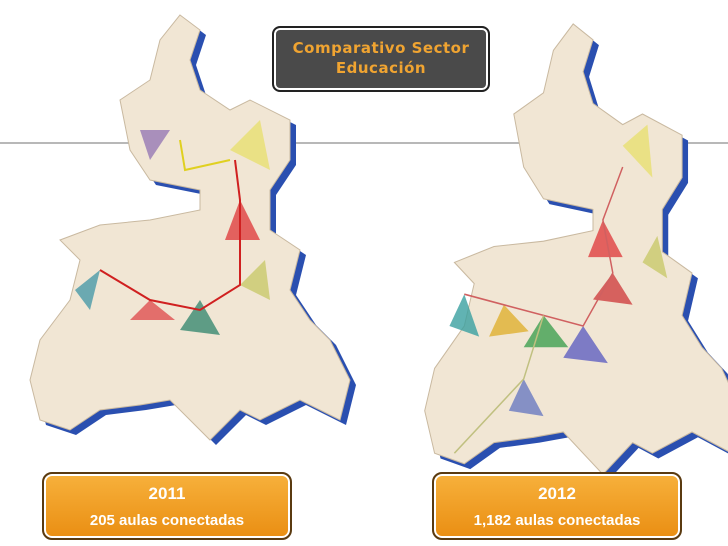 This screenshot has height=546, width=728. I want to click on caption: 205 aulas conectadas, so click(167, 520).